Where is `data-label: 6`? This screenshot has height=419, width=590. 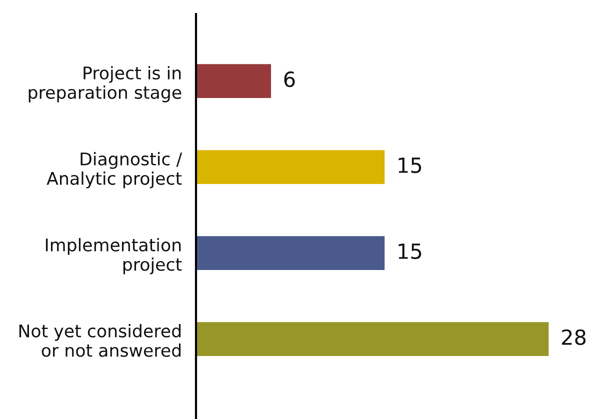
data-label: 6 is located at coordinates (289, 79).